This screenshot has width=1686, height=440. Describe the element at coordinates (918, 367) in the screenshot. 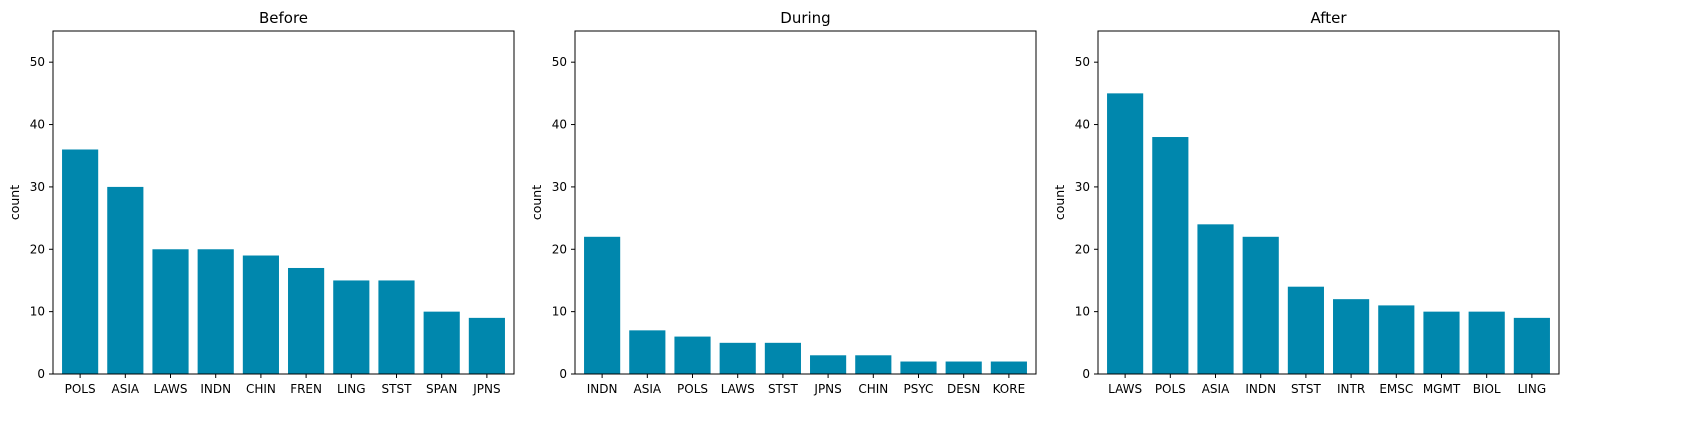

I see `bar-psyc` at that location.